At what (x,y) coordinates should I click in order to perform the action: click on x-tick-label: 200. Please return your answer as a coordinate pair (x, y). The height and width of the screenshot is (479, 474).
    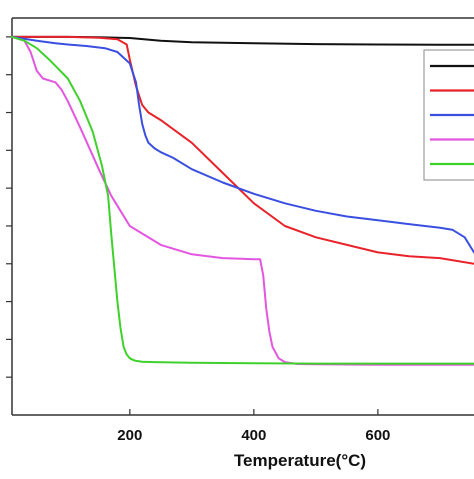
    Looking at the image, I should click on (129, 435).